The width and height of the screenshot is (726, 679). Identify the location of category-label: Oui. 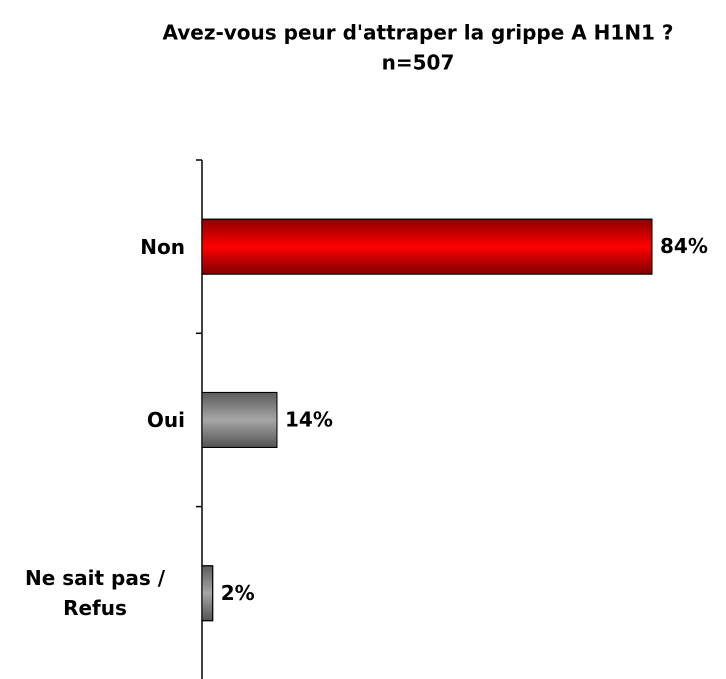
(165, 419).